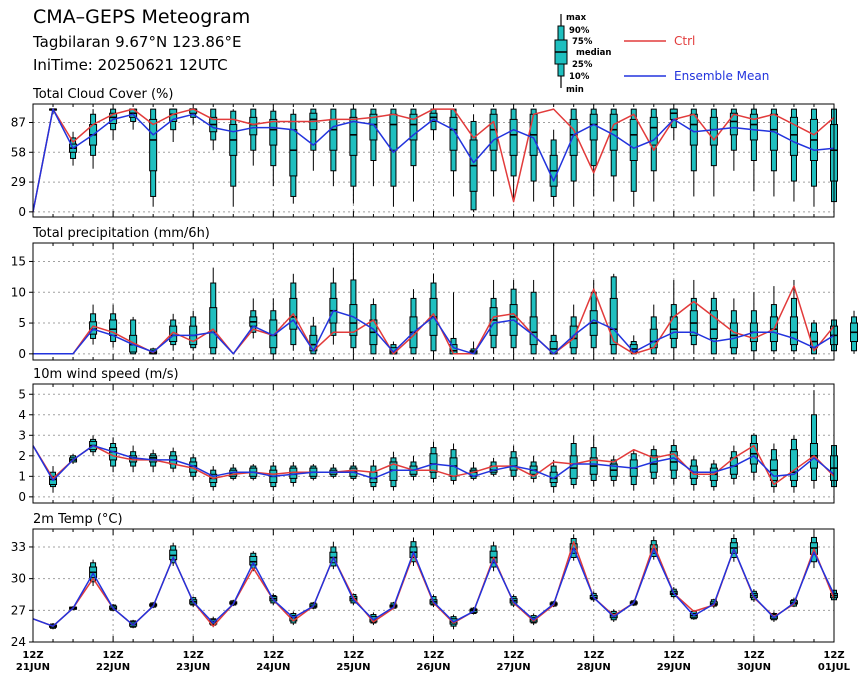  What do you see at coordinates (575, 90) in the screenshot?
I see `legend-label-min: min` at bounding box center [575, 90].